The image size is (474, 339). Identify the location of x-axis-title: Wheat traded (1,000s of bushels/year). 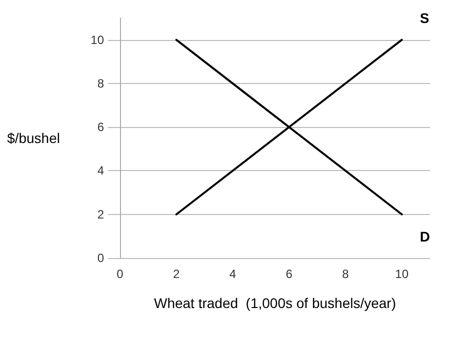
(275, 303).